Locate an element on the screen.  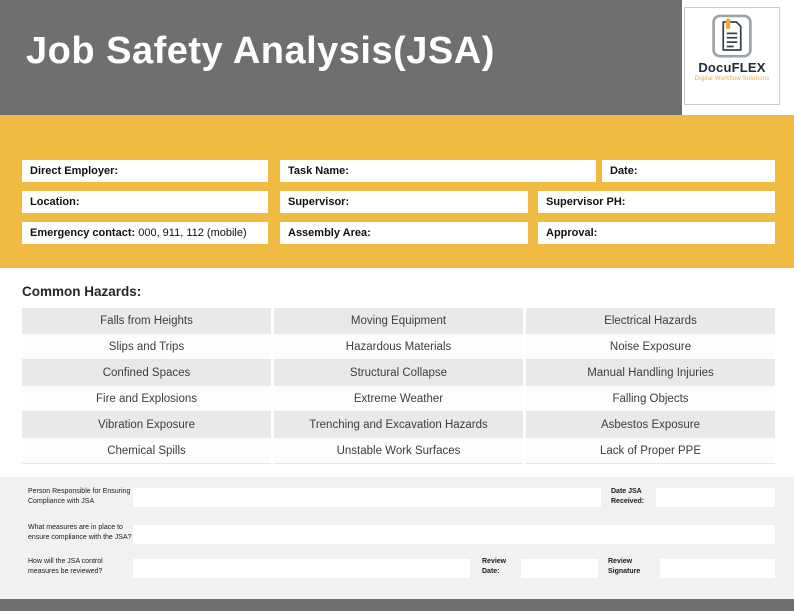
docuflex-logo: DocuFLEX Digital Workflow Solutions is located at coordinates (732, 56).